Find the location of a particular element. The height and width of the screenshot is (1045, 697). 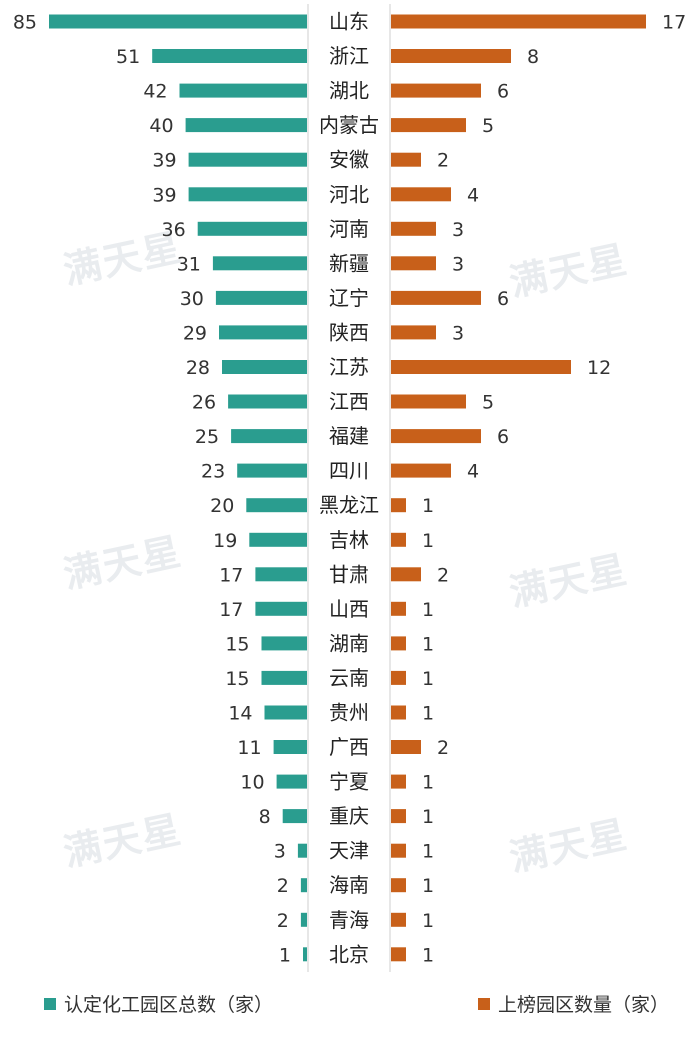

category-label-1: 浙江 is located at coordinates (349, 56).